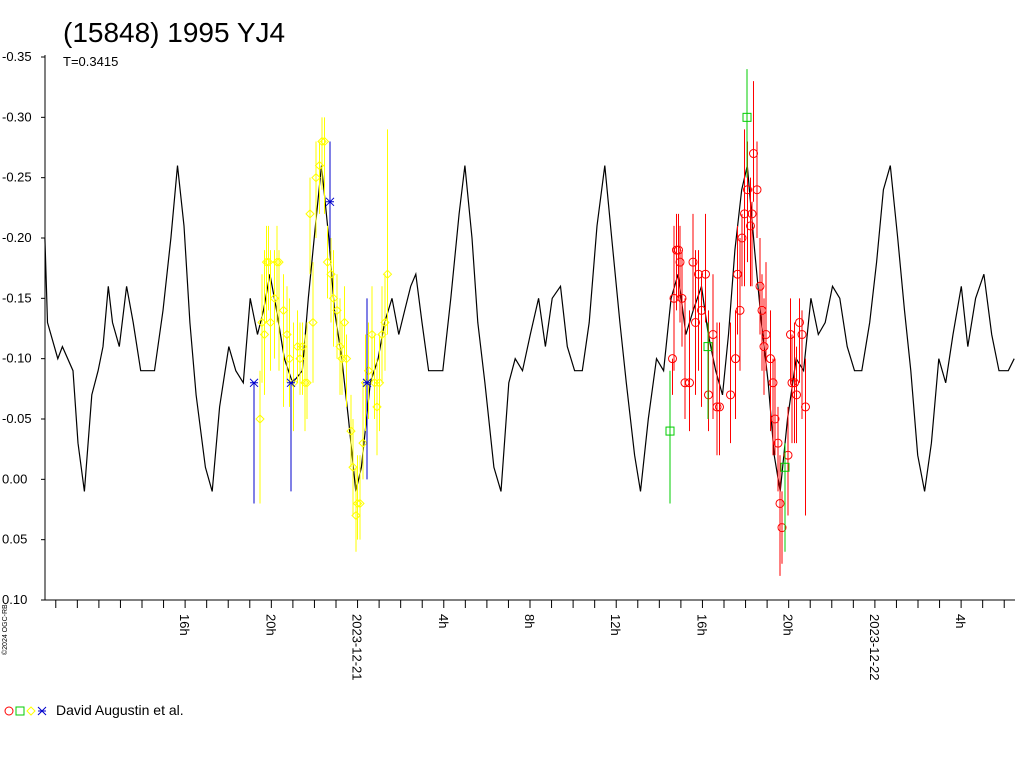  I want to click on y-tick-label: 0.05, so click(14, 539).